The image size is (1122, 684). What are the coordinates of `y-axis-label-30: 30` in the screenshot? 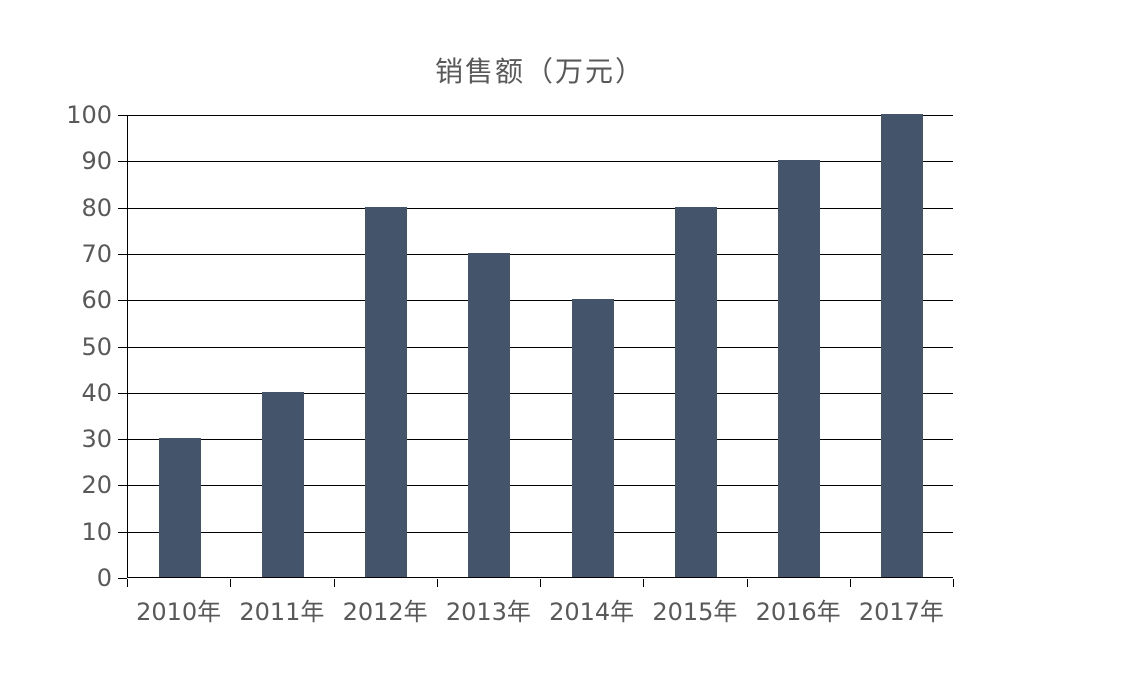 It's located at (96, 439).